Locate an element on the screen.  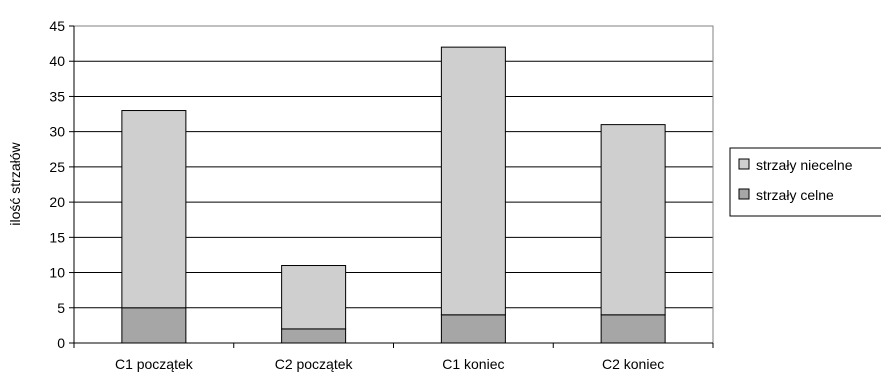
x-tick-labels: C1 początek C2 początek C1 koniec C2 koniec is located at coordinates (389, 364).